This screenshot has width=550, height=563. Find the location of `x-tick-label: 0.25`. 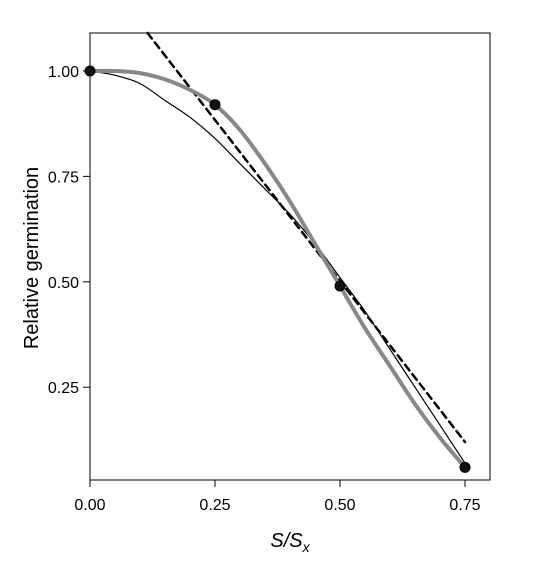

x-tick-label: 0.25 is located at coordinates (214, 505).